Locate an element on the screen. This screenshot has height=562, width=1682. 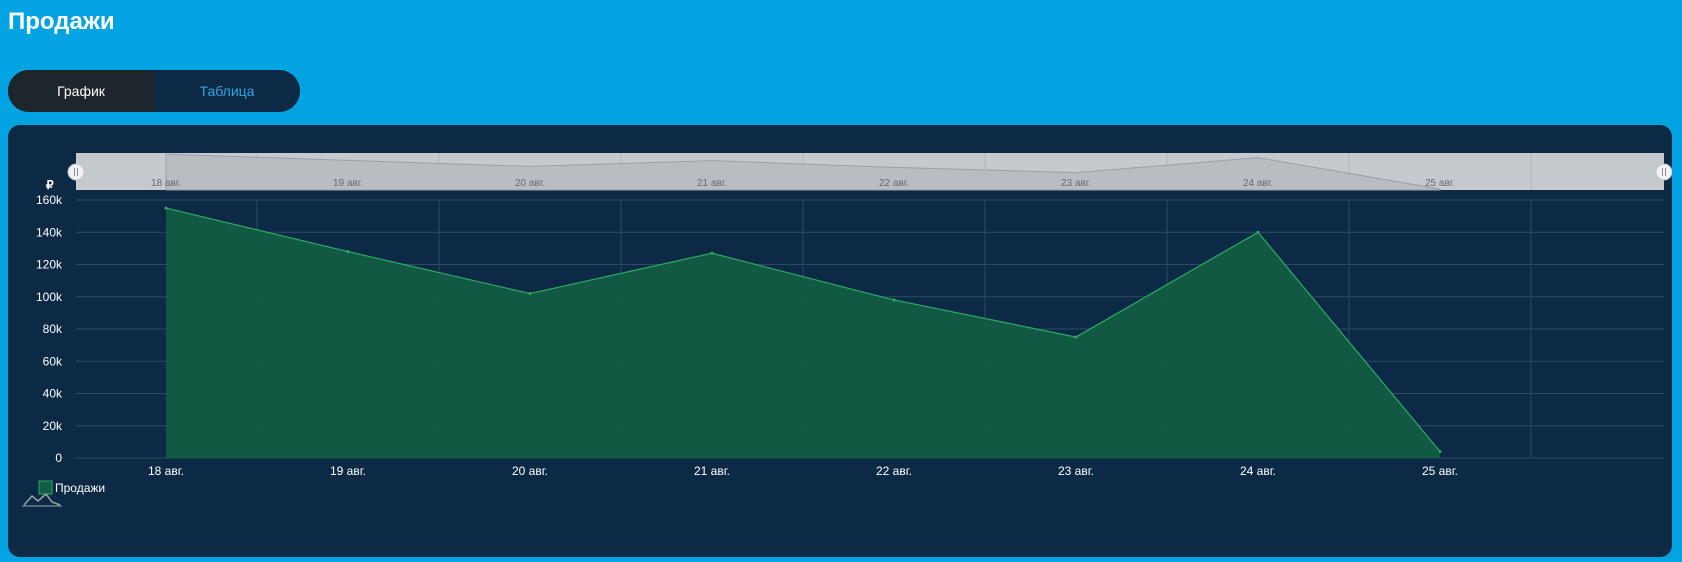
navigator-tick-label: 23 авг. is located at coordinates (1076, 183).